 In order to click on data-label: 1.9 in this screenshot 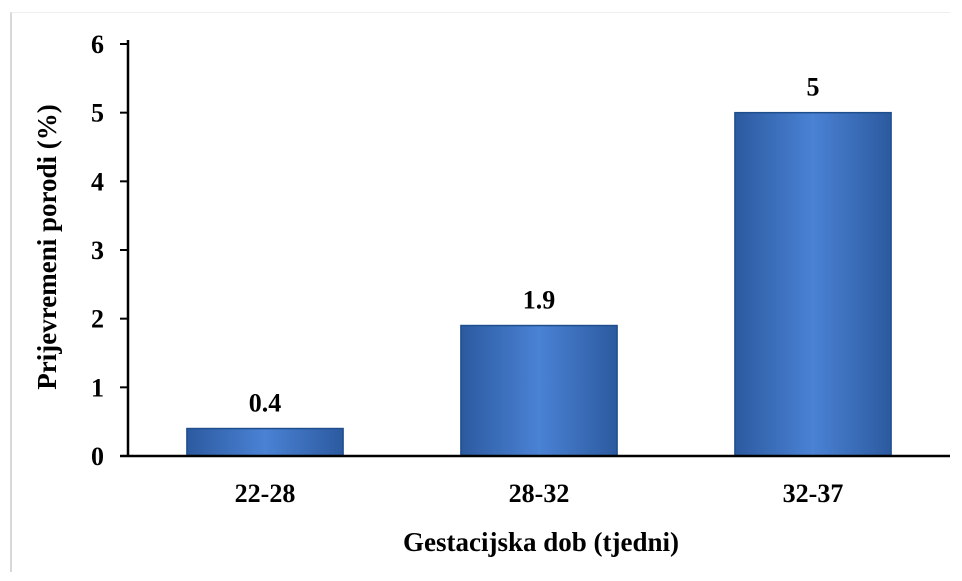, I will do `click(539, 300)`.